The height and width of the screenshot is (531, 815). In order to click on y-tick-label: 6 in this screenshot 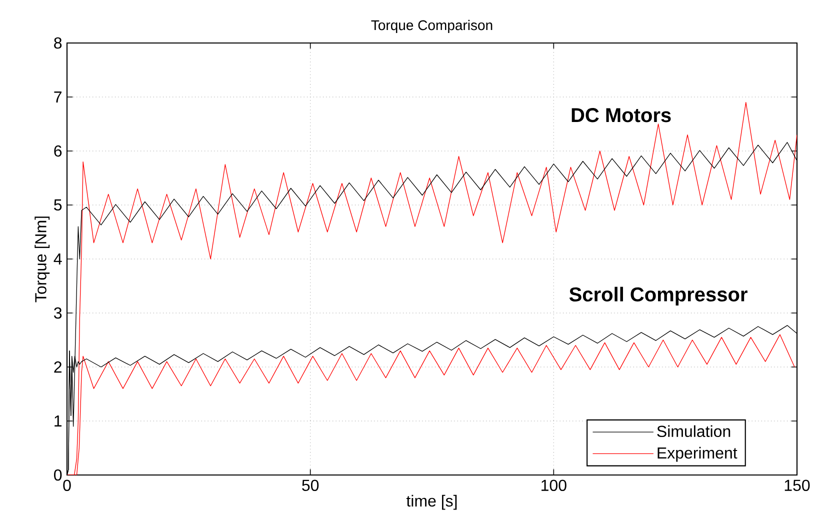, I will do `click(58, 151)`.